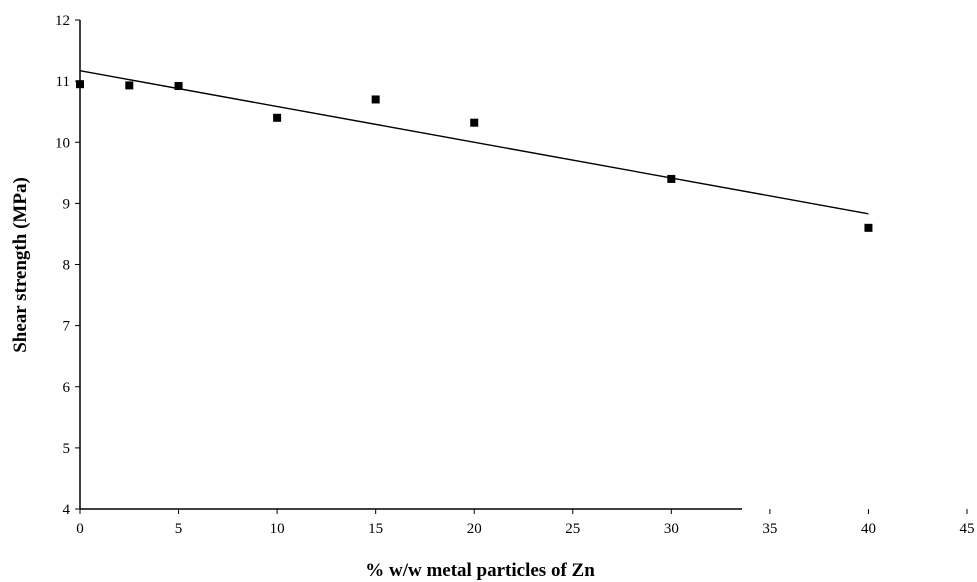 This screenshot has height=582, width=977. Describe the element at coordinates (480, 570) in the screenshot. I see `x-axis-title: % w/w metal particles of Zn` at that location.